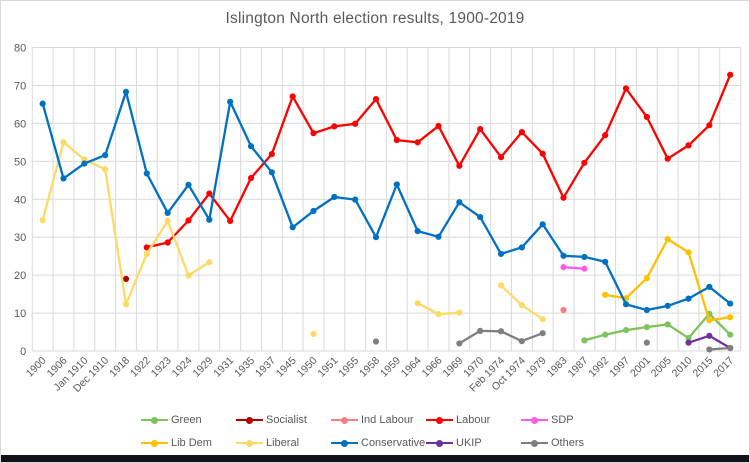 The height and width of the screenshot is (463, 750). What do you see at coordinates (286, 420) in the screenshot?
I see `legend-label-socialist: Socialist` at bounding box center [286, 420].